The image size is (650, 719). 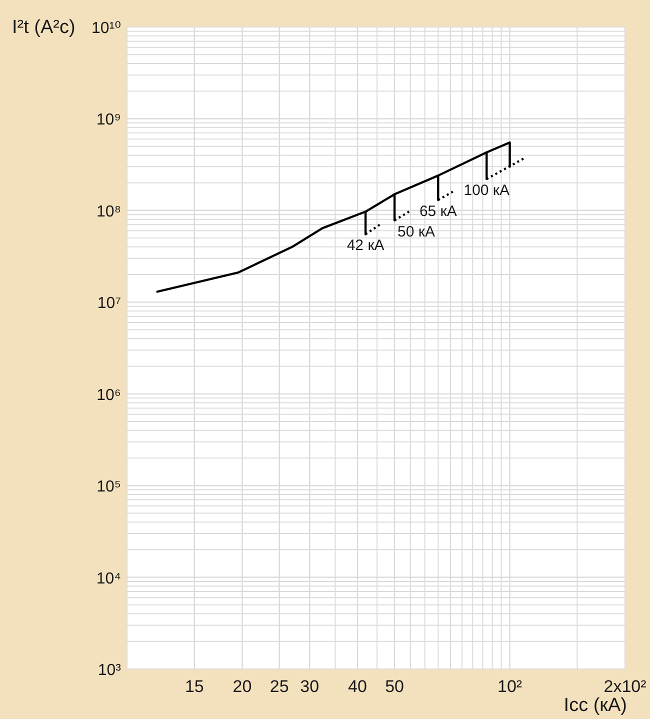 What do you see at coordinates (108, 395) in the screenshot?
I see `y-tick-label: 10⁶` at bounding box center [108, 395].